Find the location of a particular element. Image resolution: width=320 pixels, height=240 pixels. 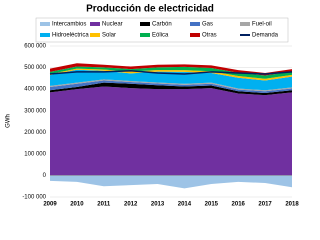

legend-label: Eólica is located at coordinates (160, 36).